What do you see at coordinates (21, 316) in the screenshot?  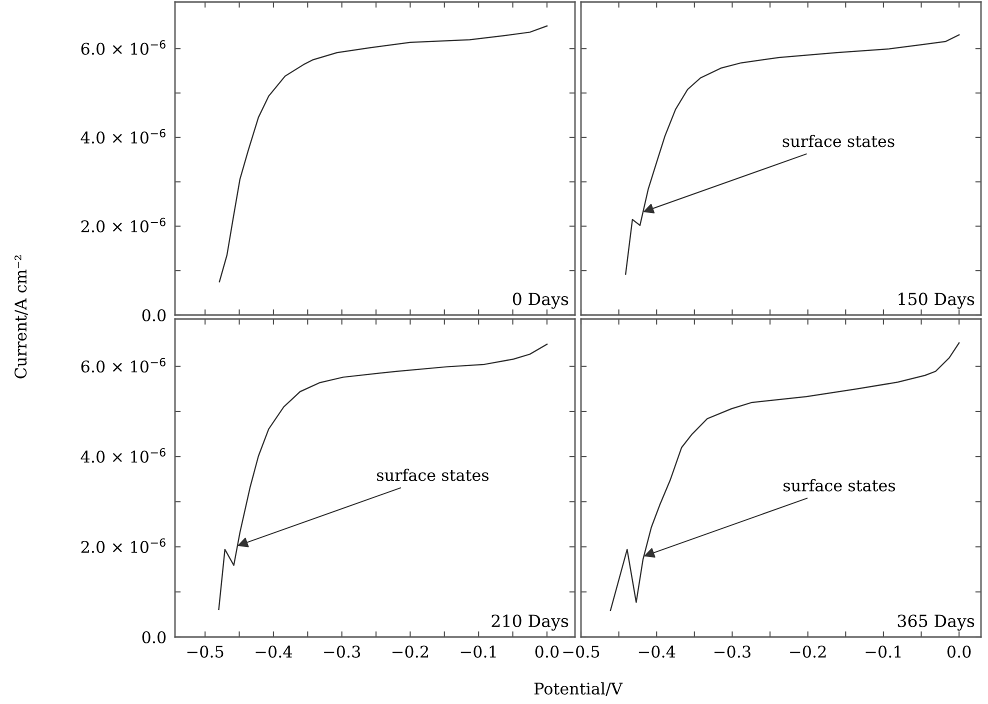 I see `y-axis-title: Current/A cm⁻²` at bounding box center [21, 316].